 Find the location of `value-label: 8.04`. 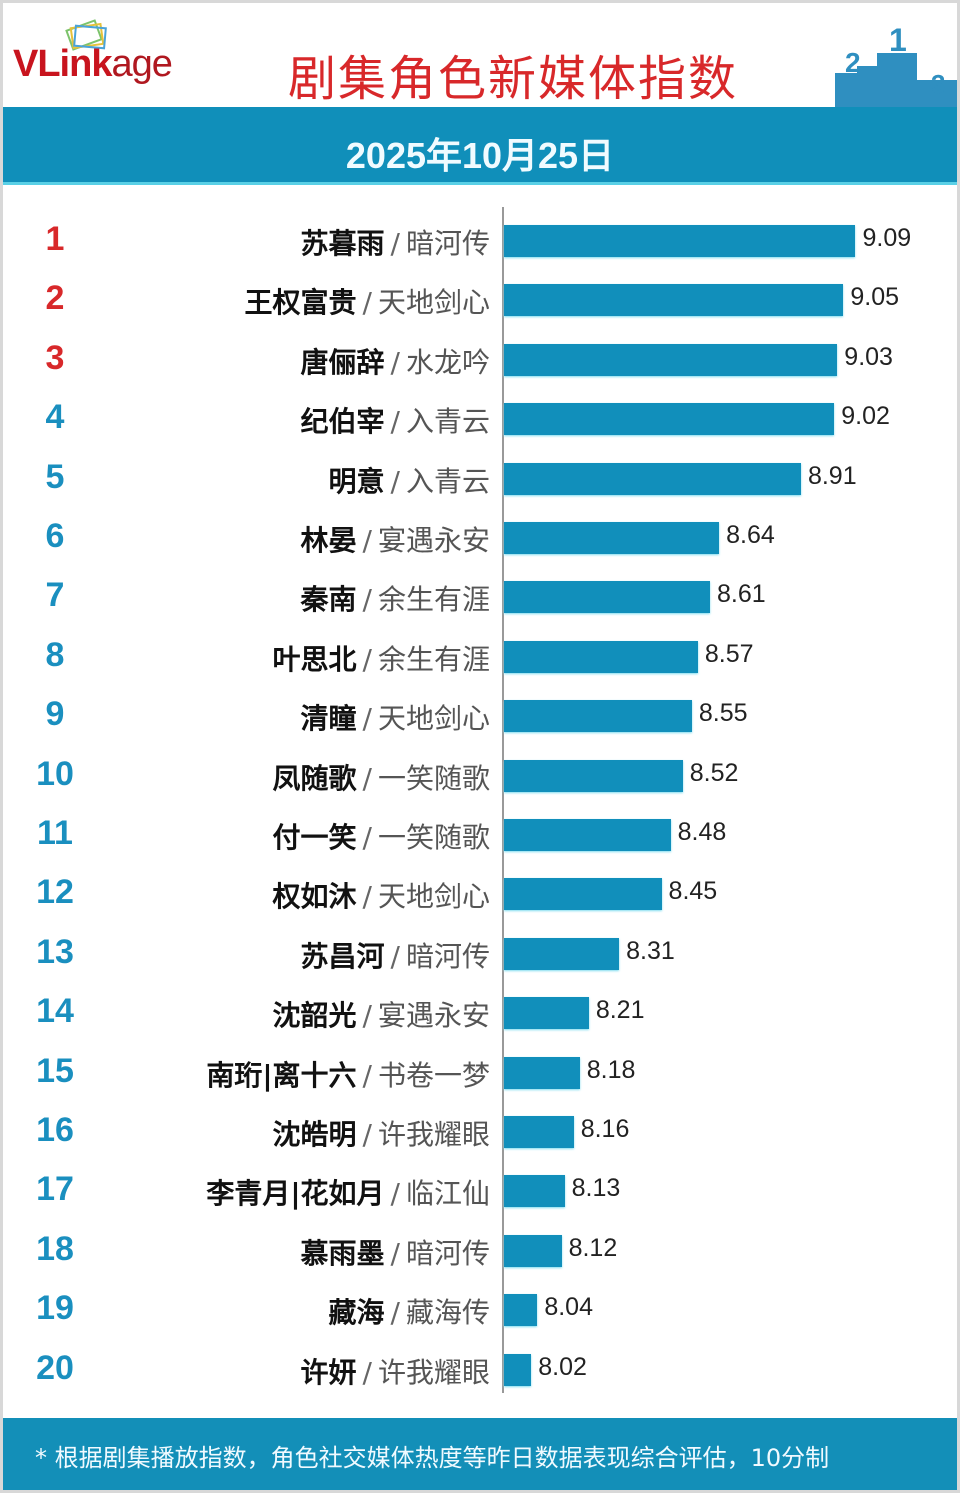

value-label: 8.04 is located at coordinates (568, 1307).